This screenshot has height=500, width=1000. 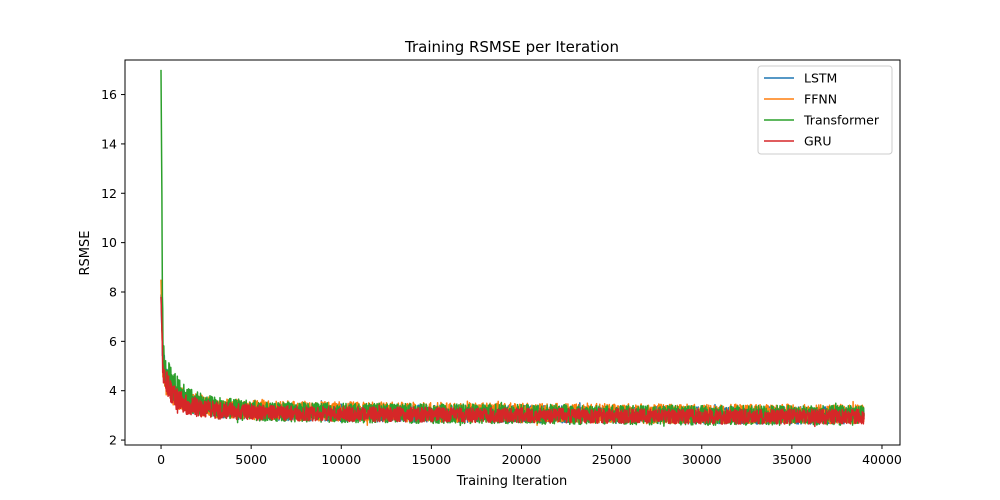 I want to click on y-tick-label: 12, so click(x=109, y=193).